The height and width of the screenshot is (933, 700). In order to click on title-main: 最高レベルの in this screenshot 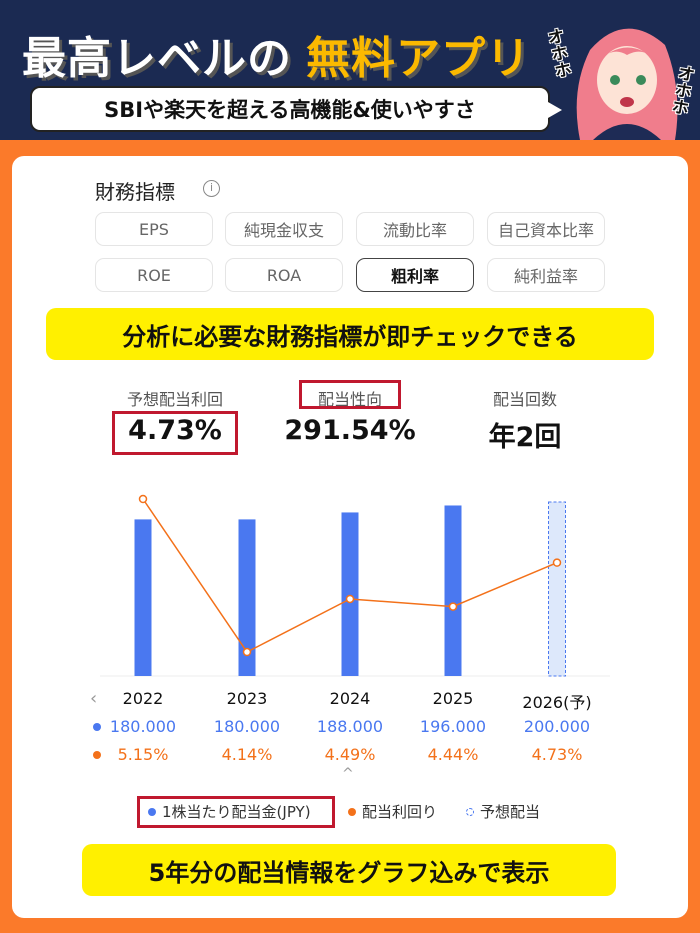, I will do `click(157, 58)`.